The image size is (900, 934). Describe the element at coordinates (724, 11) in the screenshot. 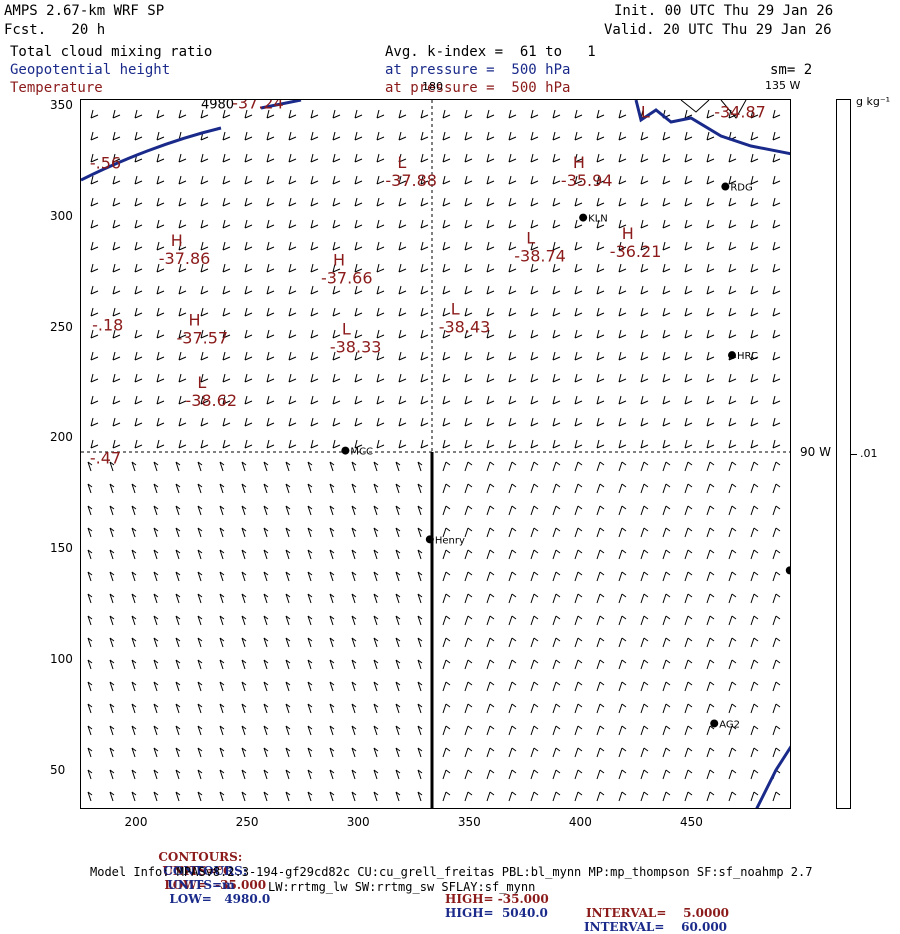

I see `init-time: Init. 00 UTC Thu 29 Jan 26` at that location.